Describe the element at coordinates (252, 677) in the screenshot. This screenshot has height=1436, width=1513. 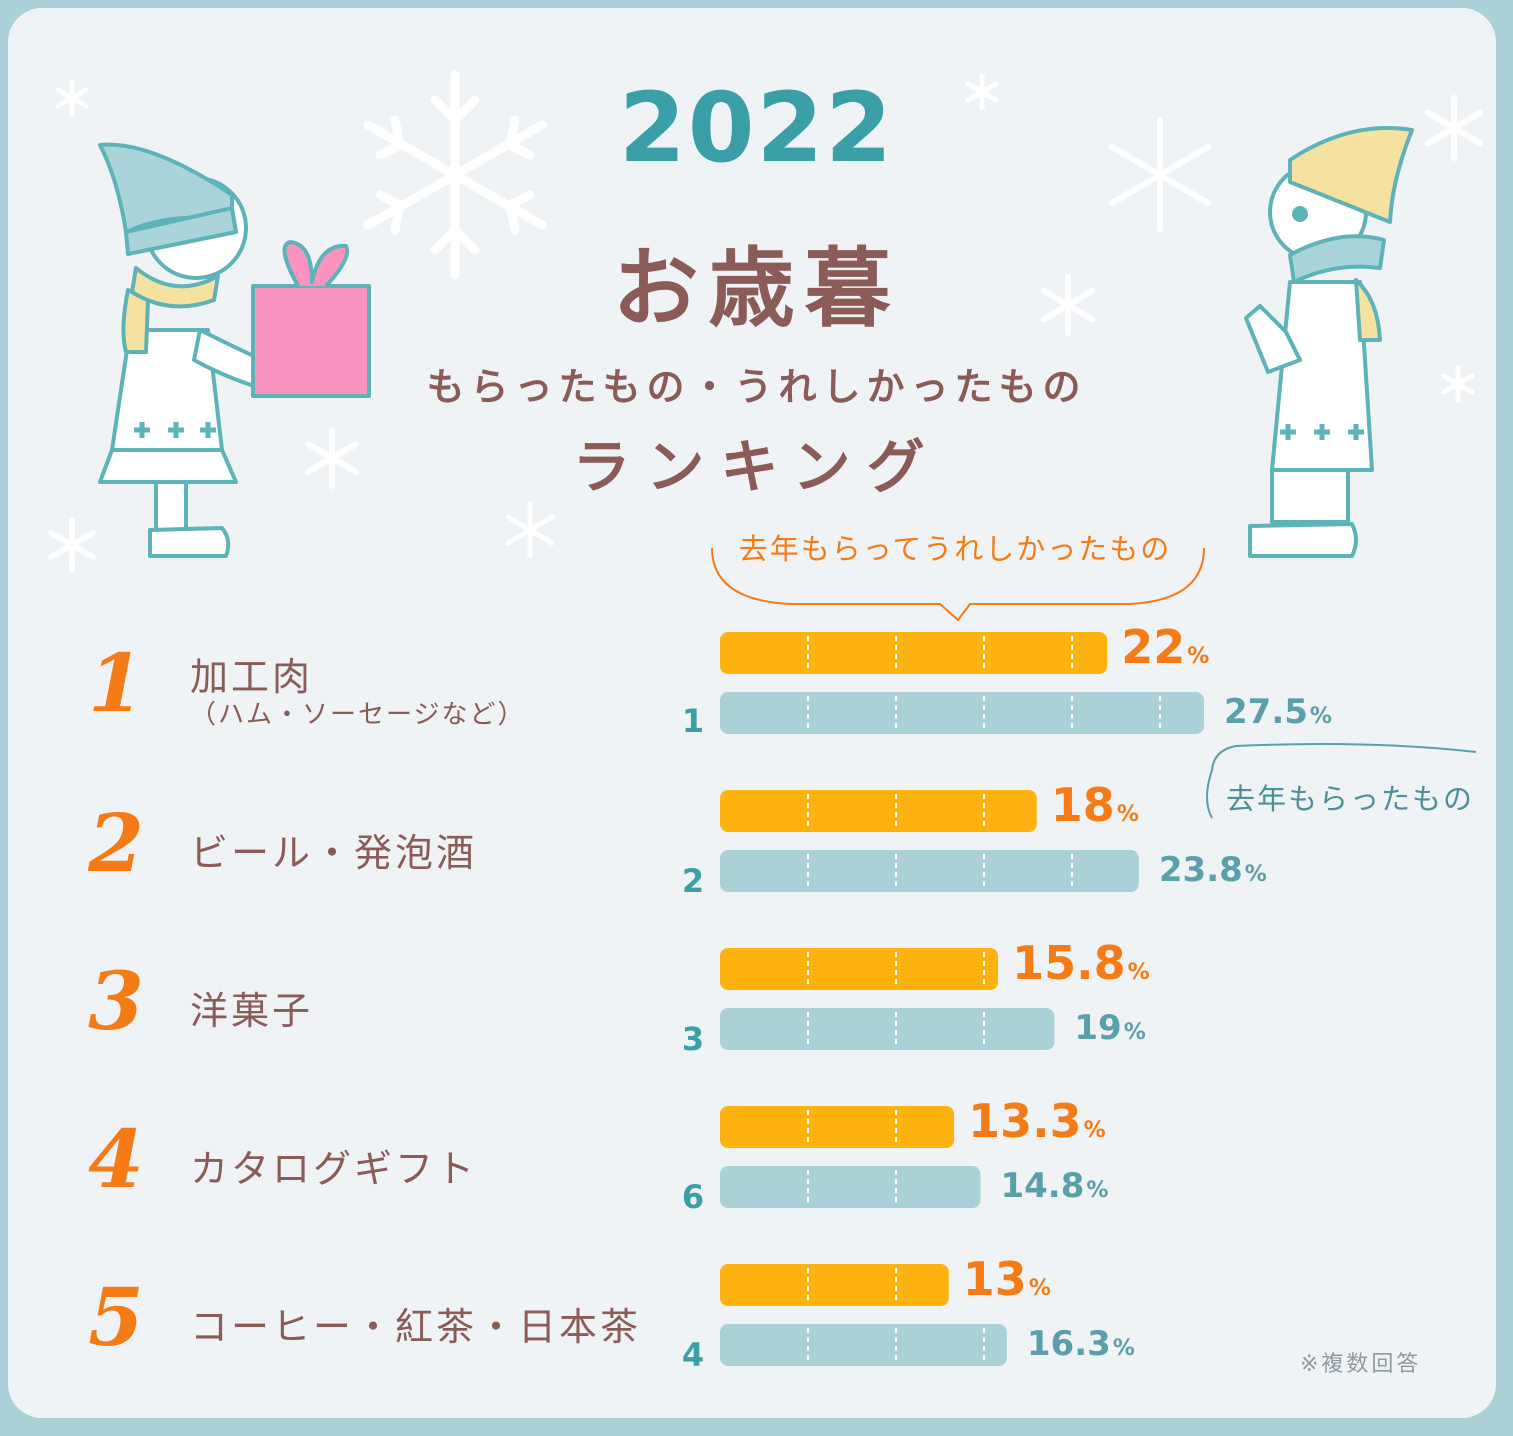
I see `item-name: 加工肉` at that location.